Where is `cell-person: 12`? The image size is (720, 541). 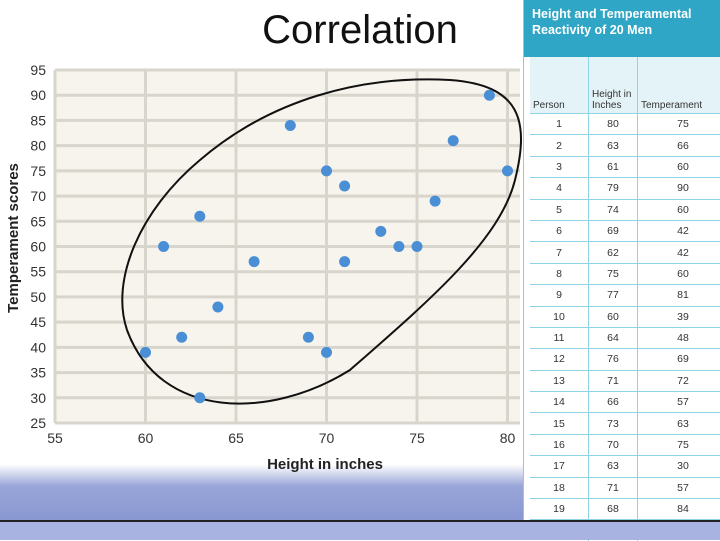
cell-person: 12 is located at coordinates (559, 359).